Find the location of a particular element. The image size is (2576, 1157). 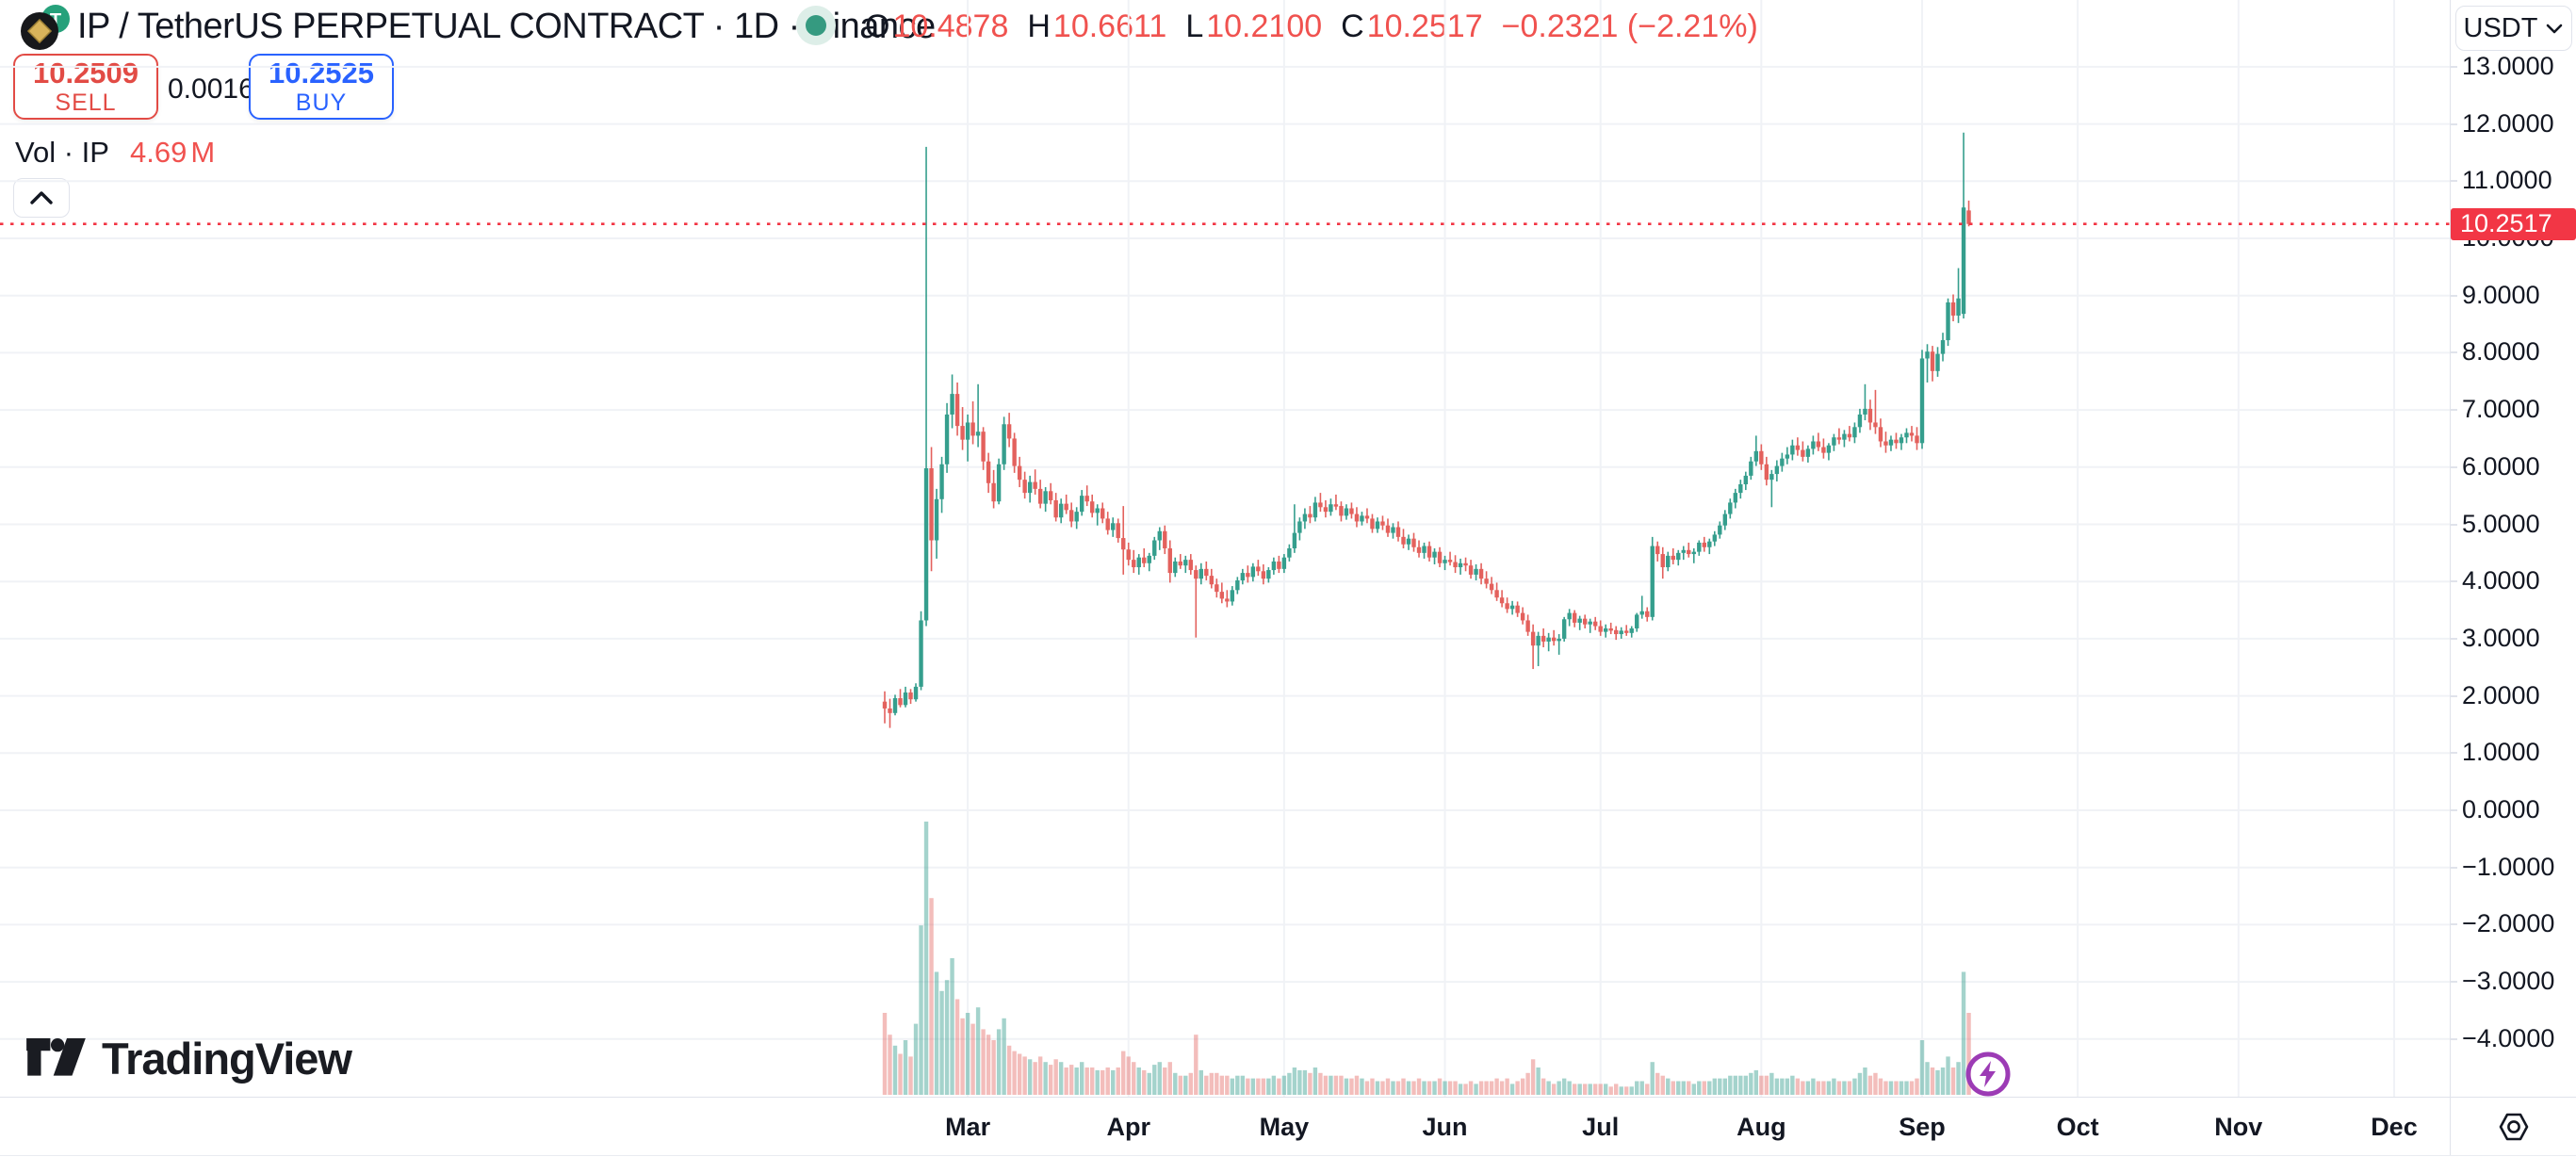

tradingview-logo: TradingView is located at coordinates (189, 1058).